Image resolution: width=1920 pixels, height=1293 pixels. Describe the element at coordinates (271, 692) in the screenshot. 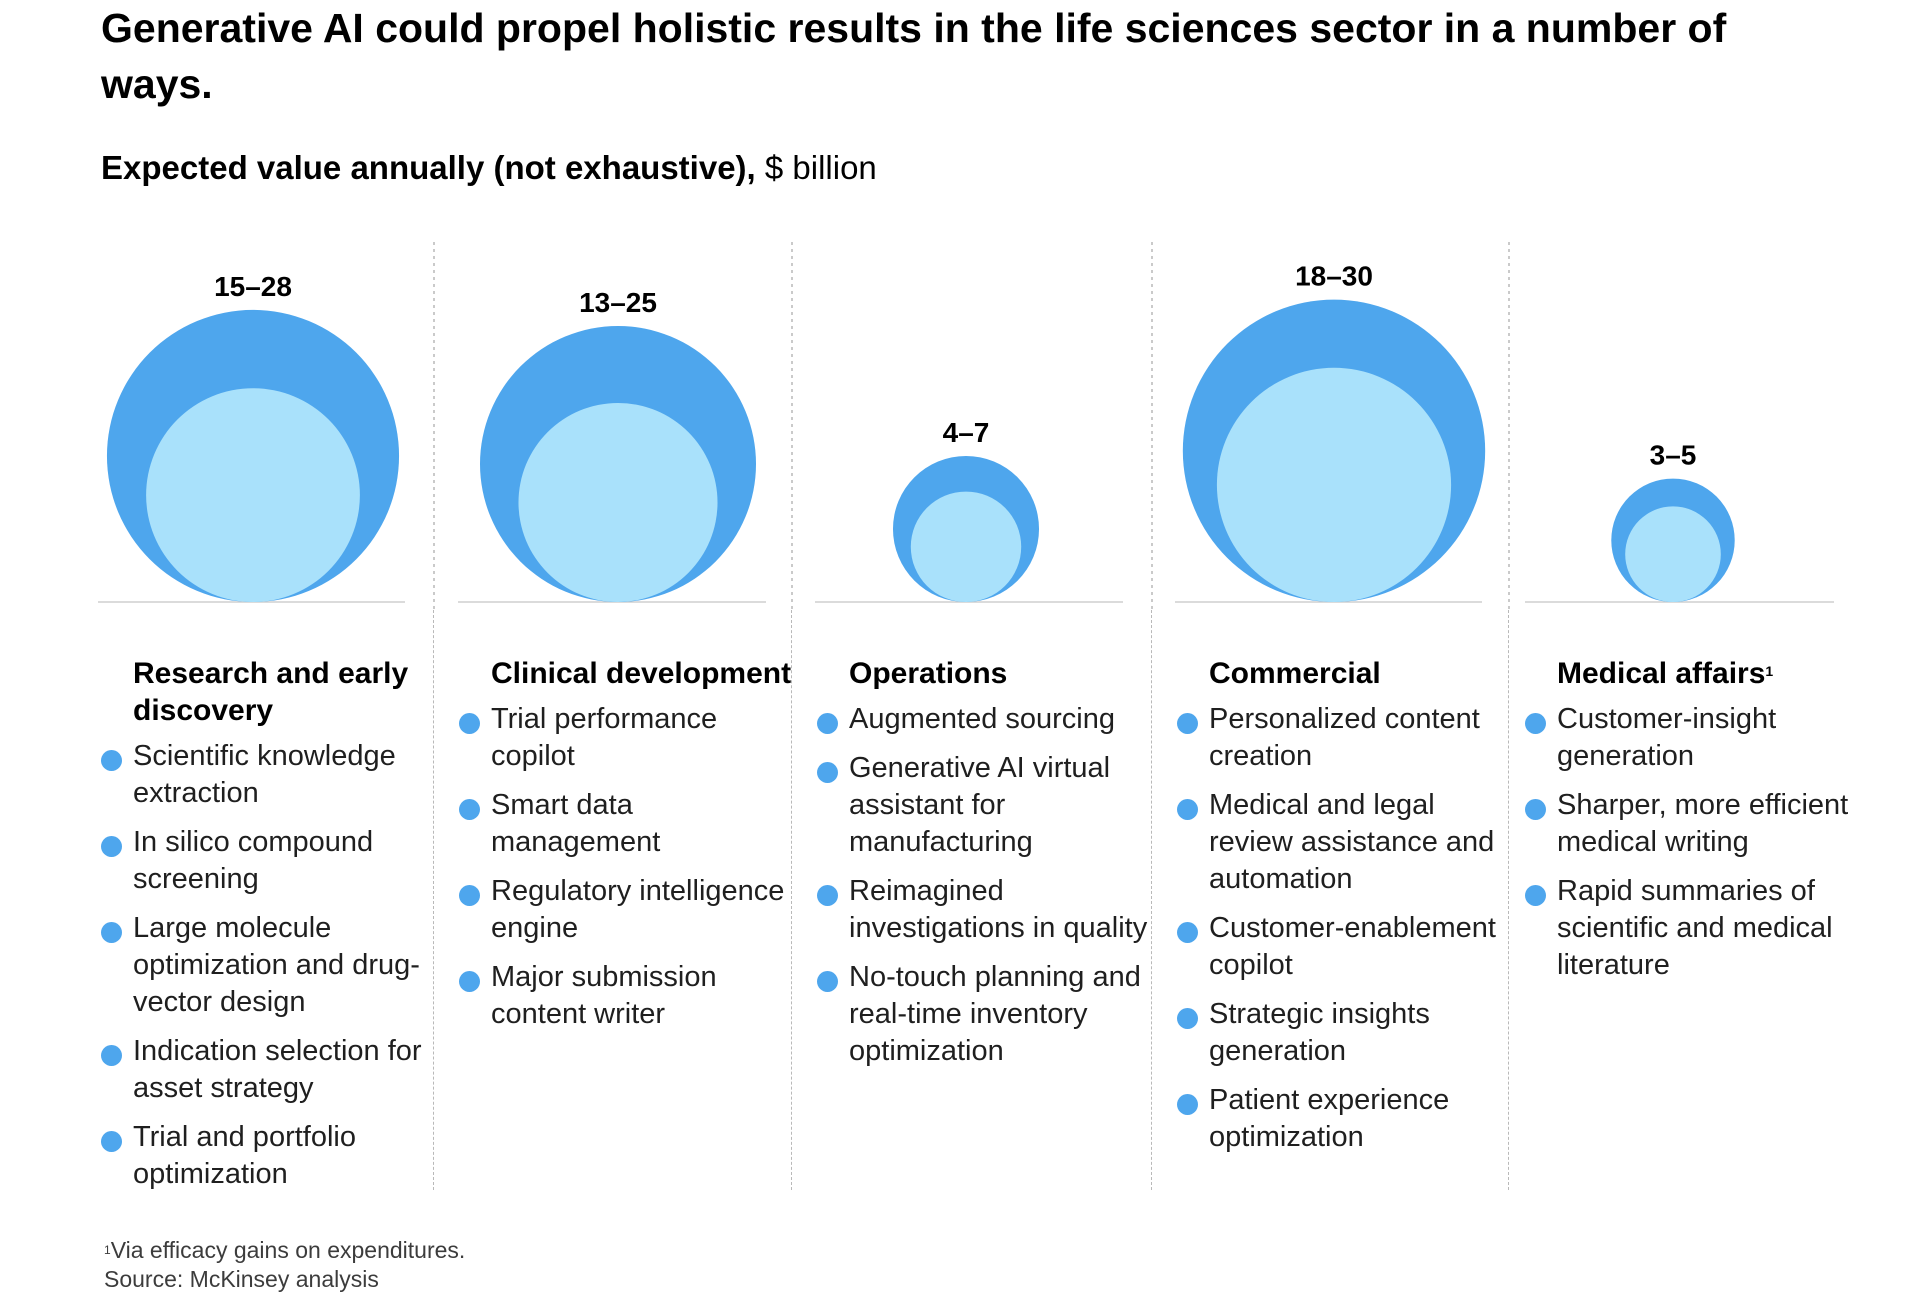

I see `column-title: Research and early discovery` at that location.